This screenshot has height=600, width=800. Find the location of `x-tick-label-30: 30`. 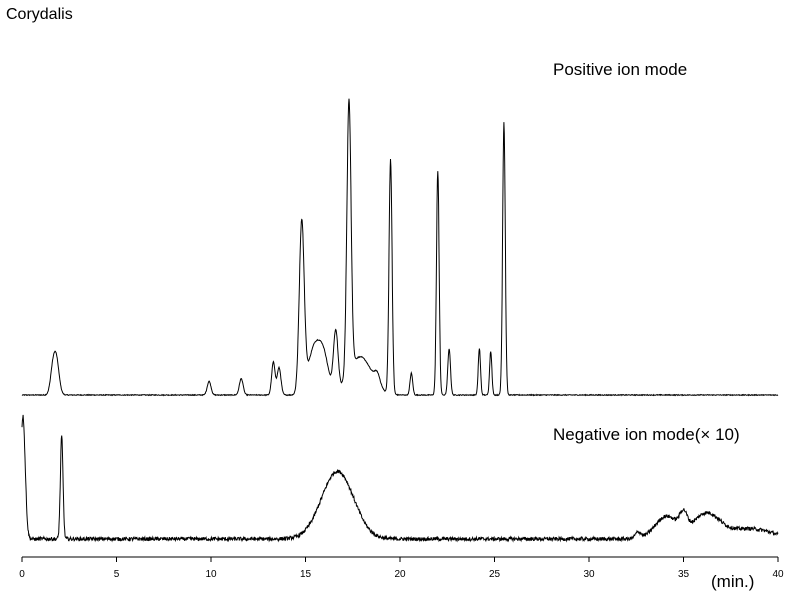

x-tick-label-30: 30 is located at coordinates (589, 574).